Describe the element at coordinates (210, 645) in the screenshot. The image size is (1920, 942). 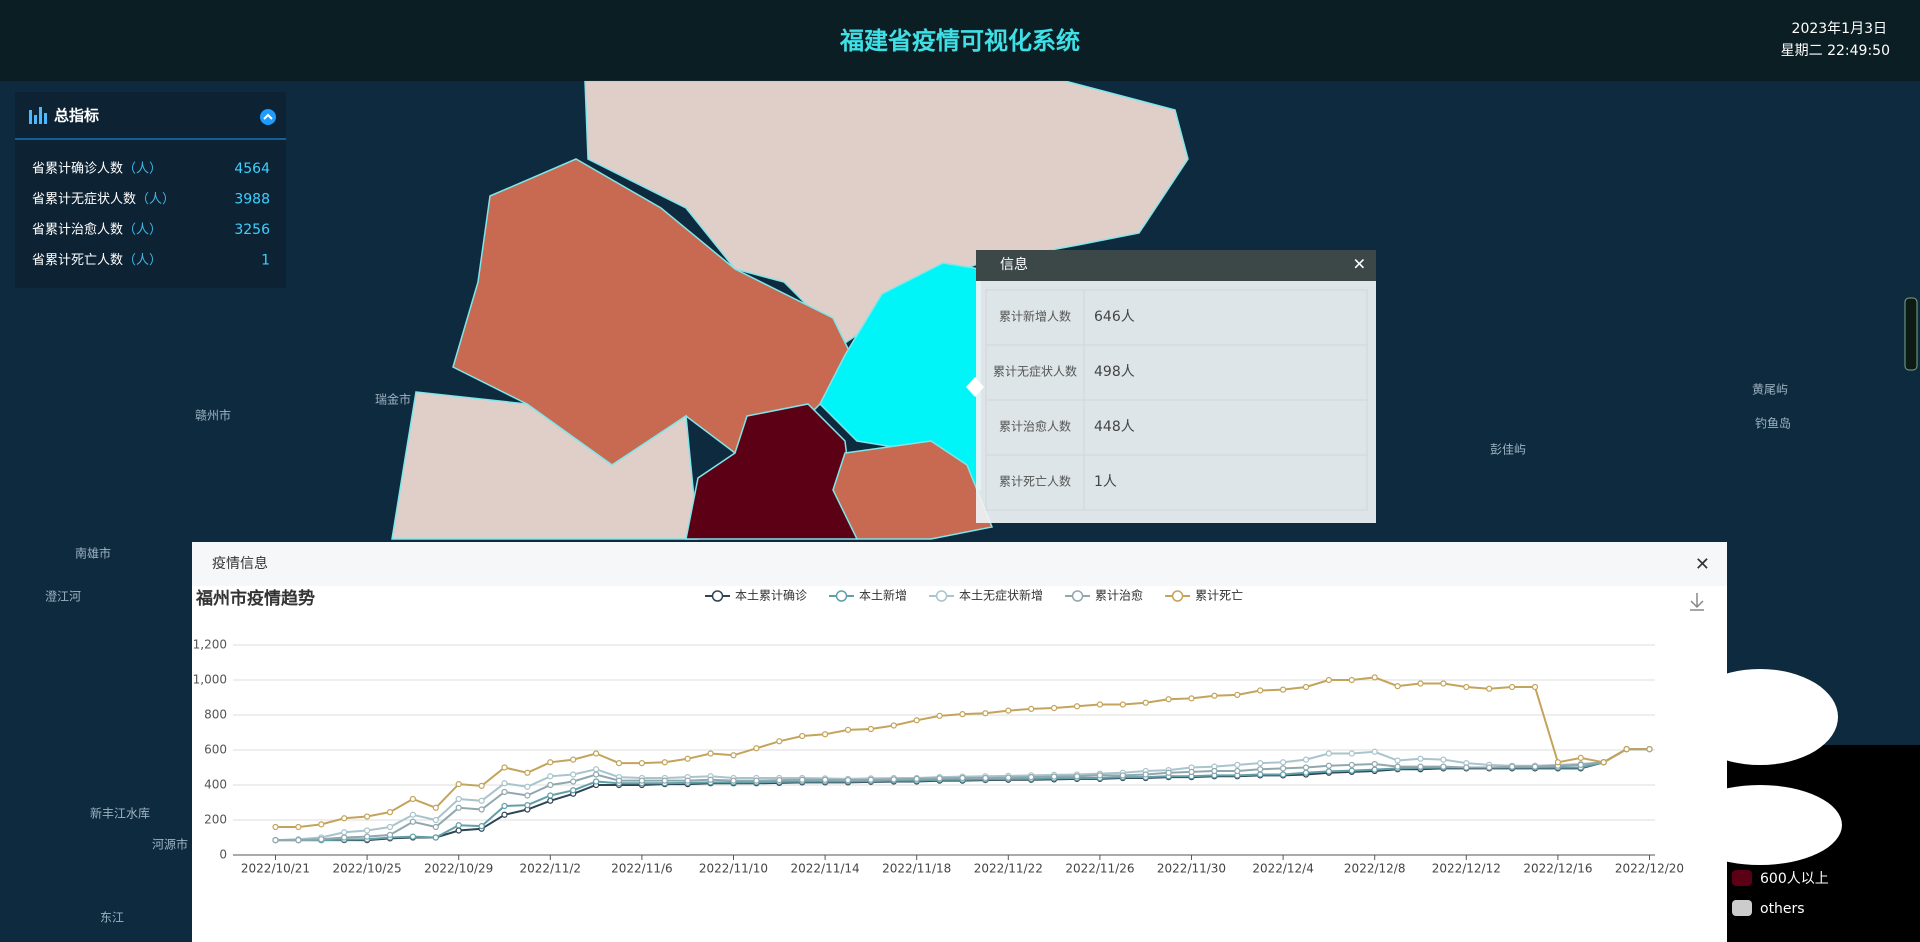
I see `y-tick-label: 1,200` at that location.